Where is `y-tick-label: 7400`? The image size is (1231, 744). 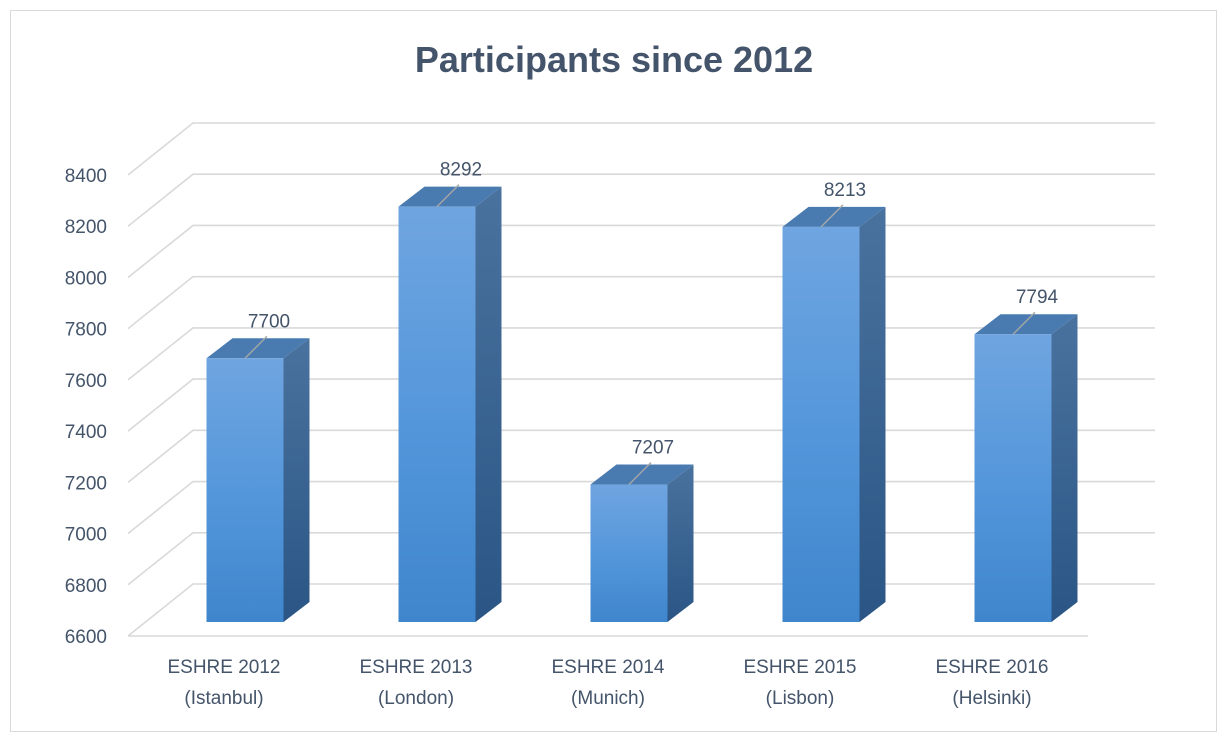 y-tick-label: 7400 is located at coordinates (86, 432).